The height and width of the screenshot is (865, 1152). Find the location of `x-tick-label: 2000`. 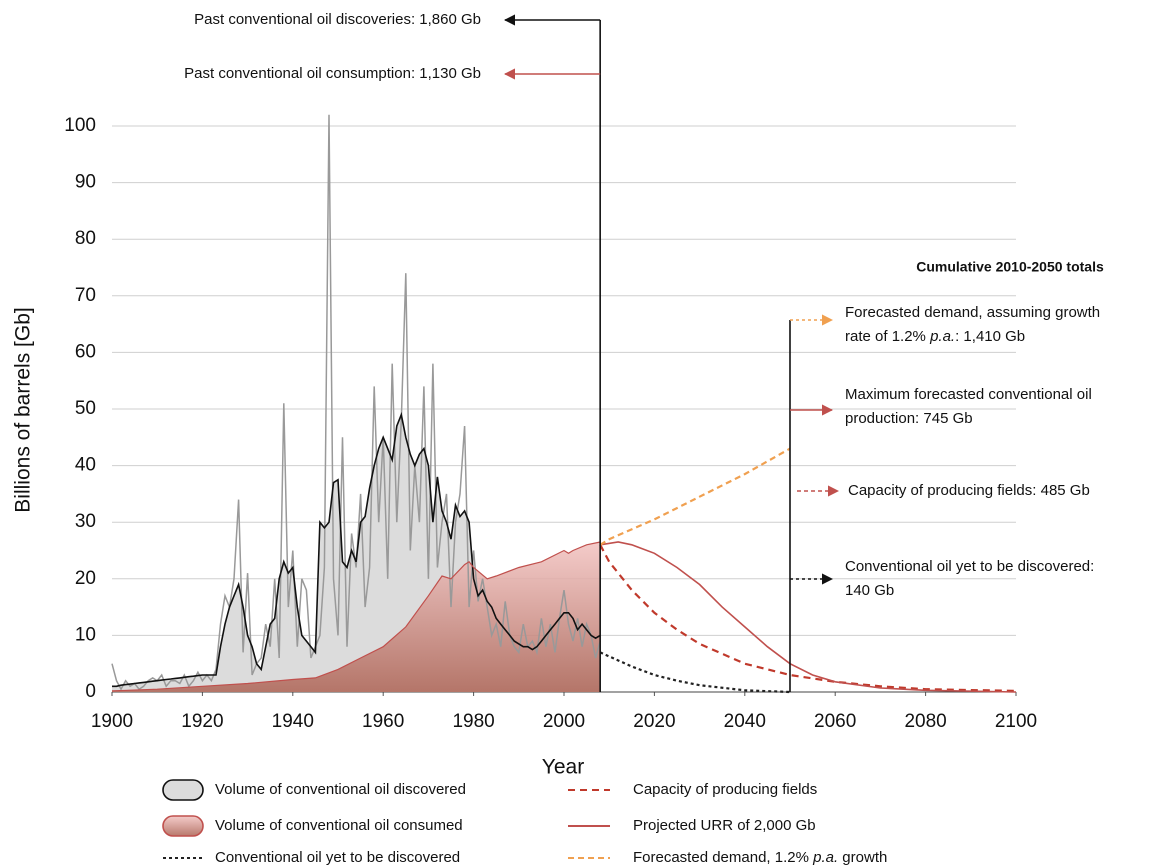

x-tick-label: 2000 is located at coordinates (564, 721).